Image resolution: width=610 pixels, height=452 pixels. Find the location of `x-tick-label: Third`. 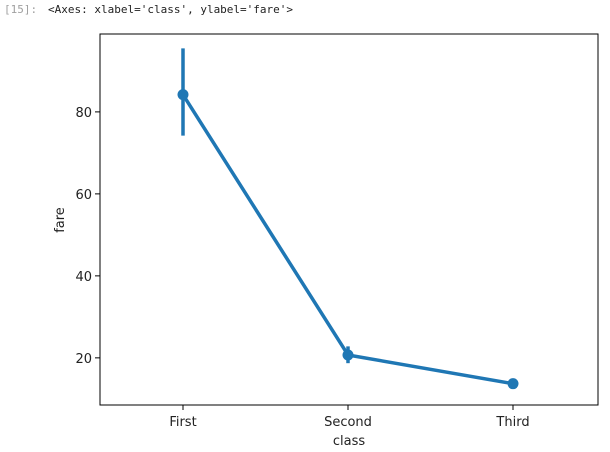

x-tick-label: Third is located at coordinates (512, 422).